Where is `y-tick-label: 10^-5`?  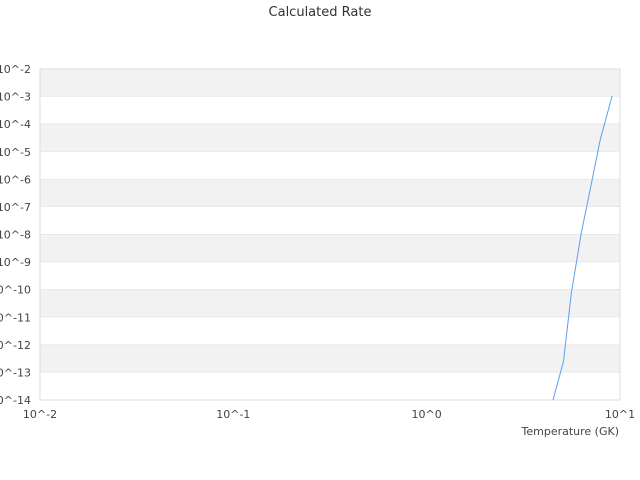 y-tick-label: 10^-5 is located at coordinates (15, 152).